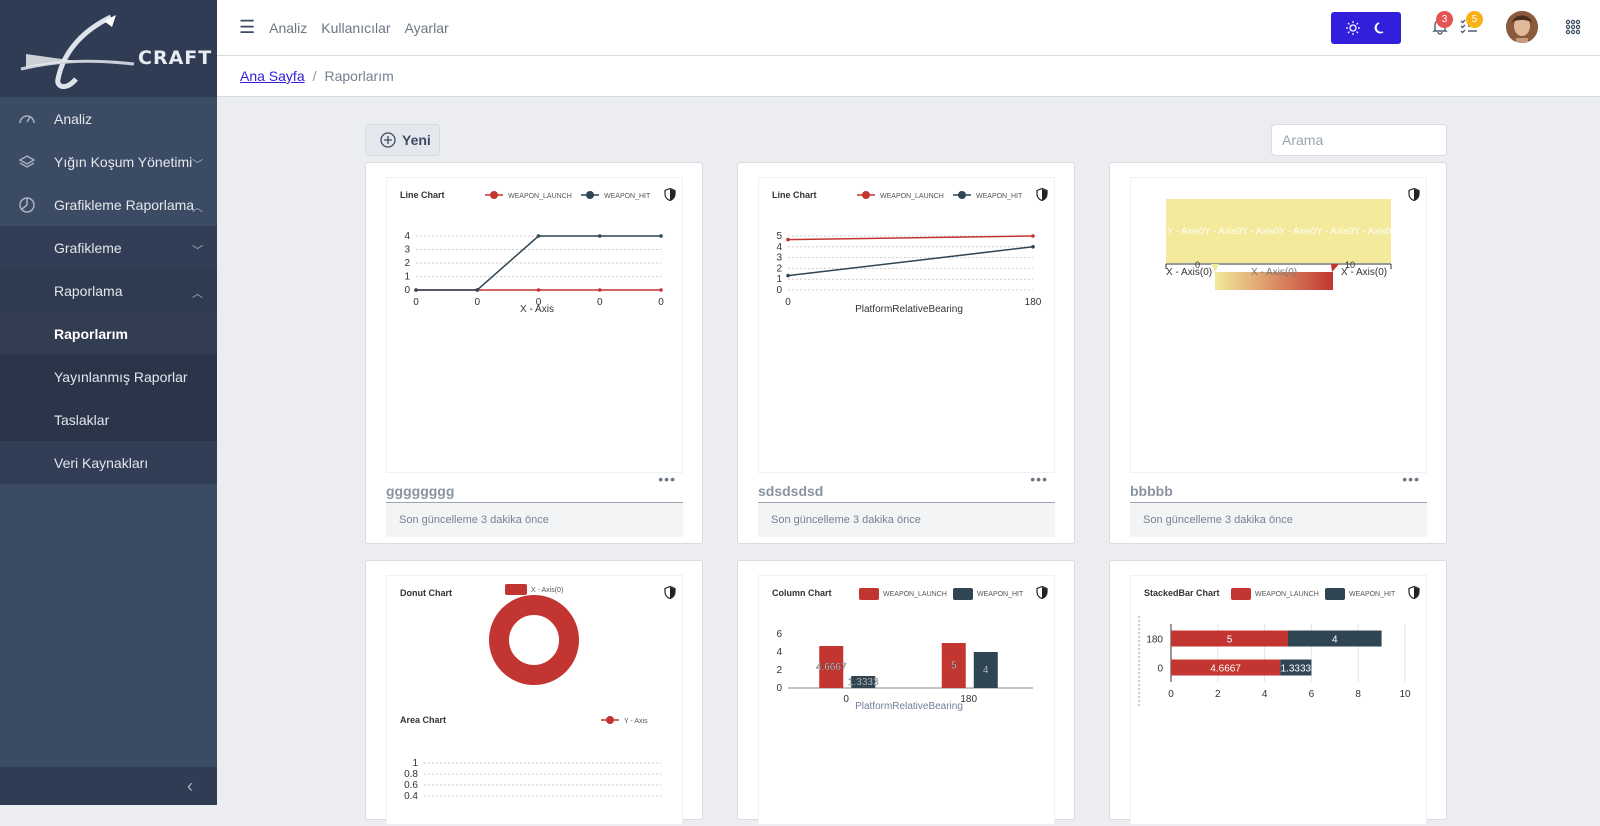  Describe the element at coordinates (1366, 28) in the screenshot. I see `theme-toggle` at that location.